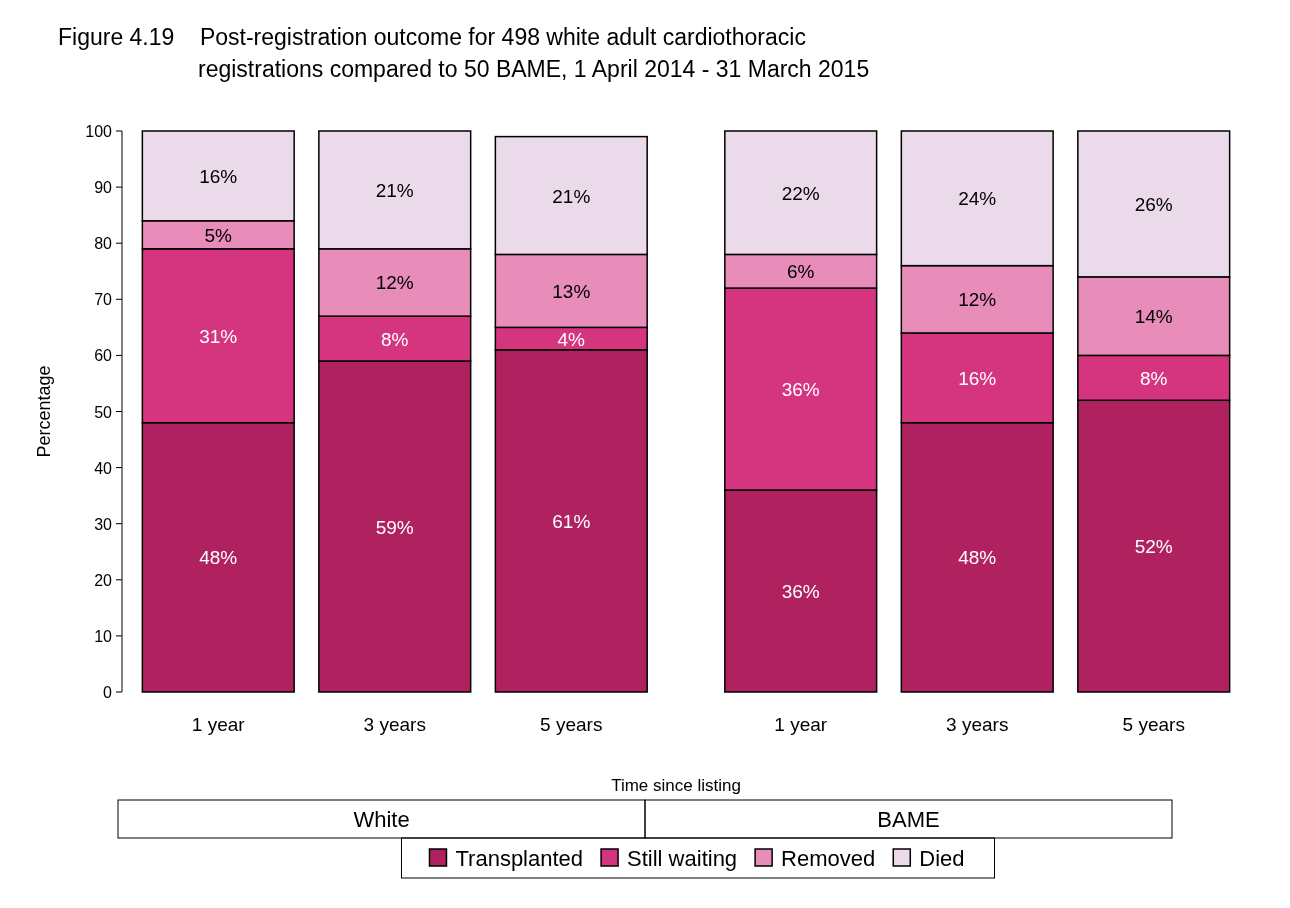  What do you see at coordinates (977, 199) in the screenshot?
I see `data-label: 24%` at bounding box center [977, 199].